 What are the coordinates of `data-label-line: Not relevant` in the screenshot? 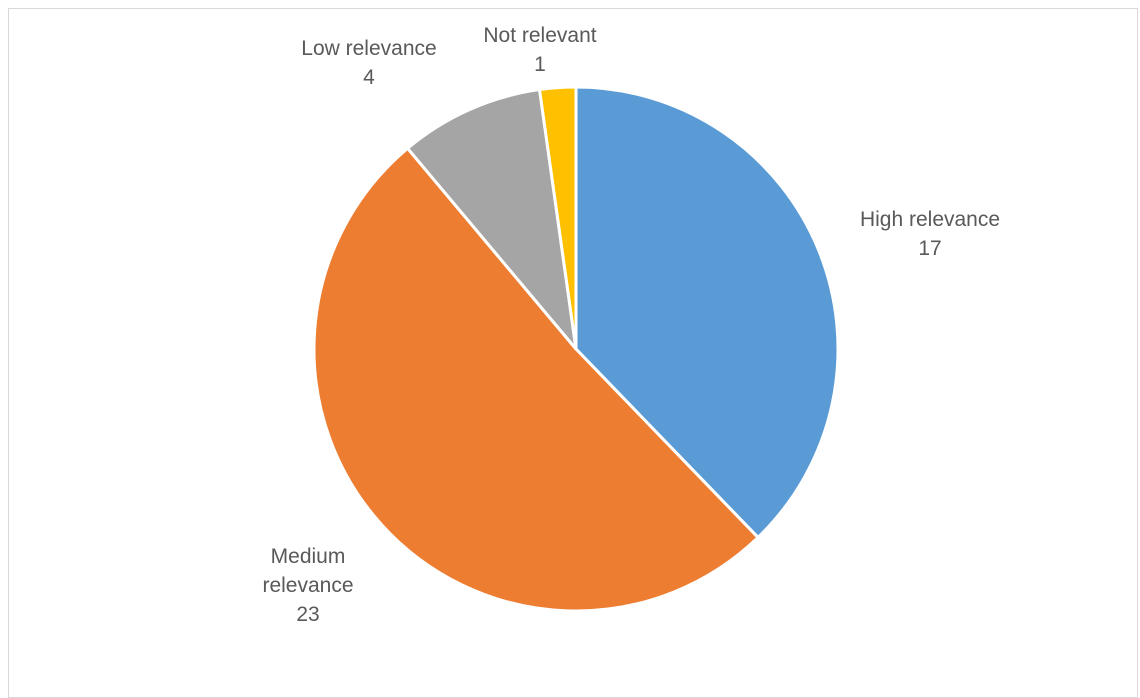 It's located at (539, 35).